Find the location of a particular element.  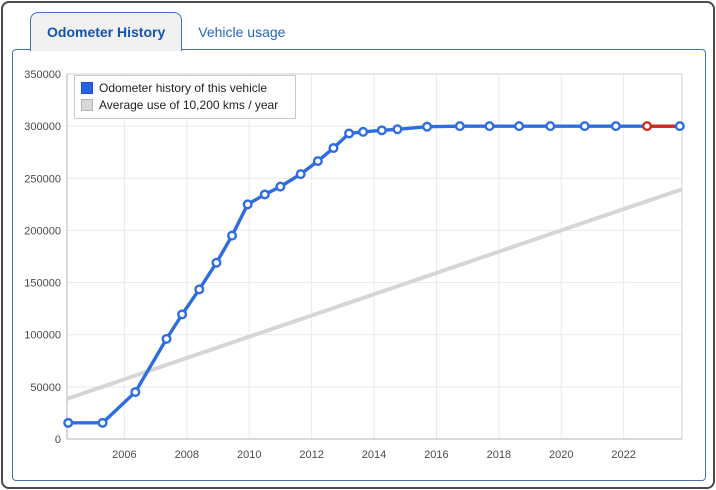

tab-vehicle-usage: Vehicle usage is located at coordinates (241, 31).